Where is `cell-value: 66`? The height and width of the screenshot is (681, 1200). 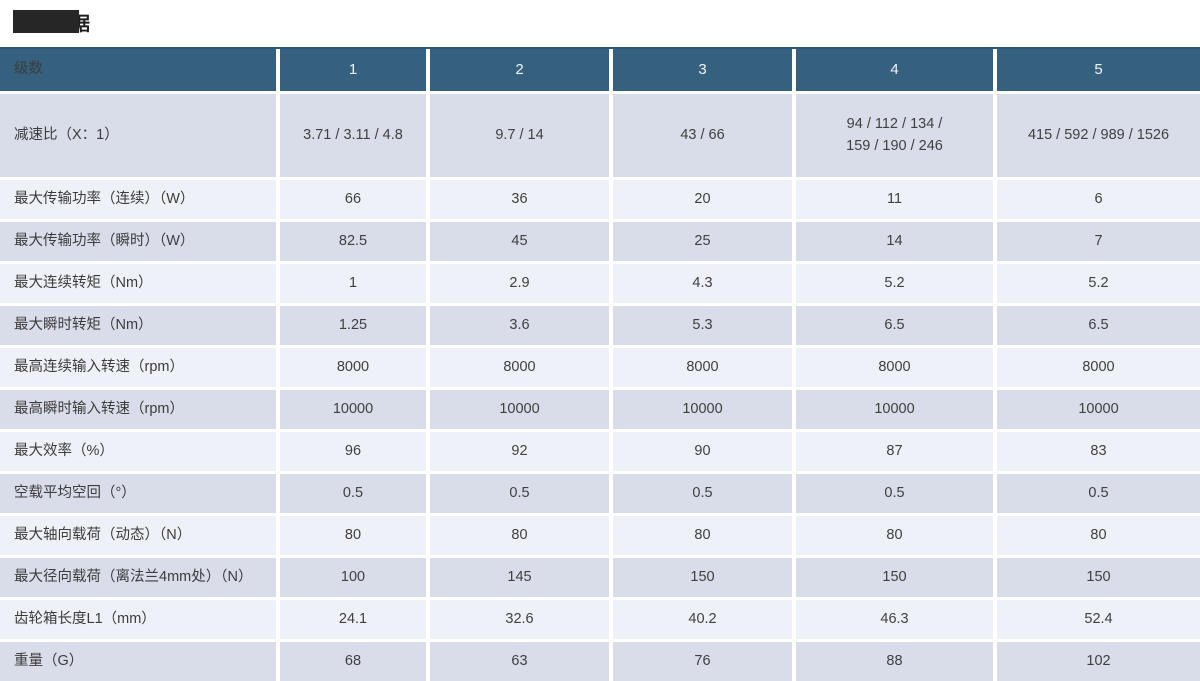
cell-value: 66 is located at coordinates (353, 199).